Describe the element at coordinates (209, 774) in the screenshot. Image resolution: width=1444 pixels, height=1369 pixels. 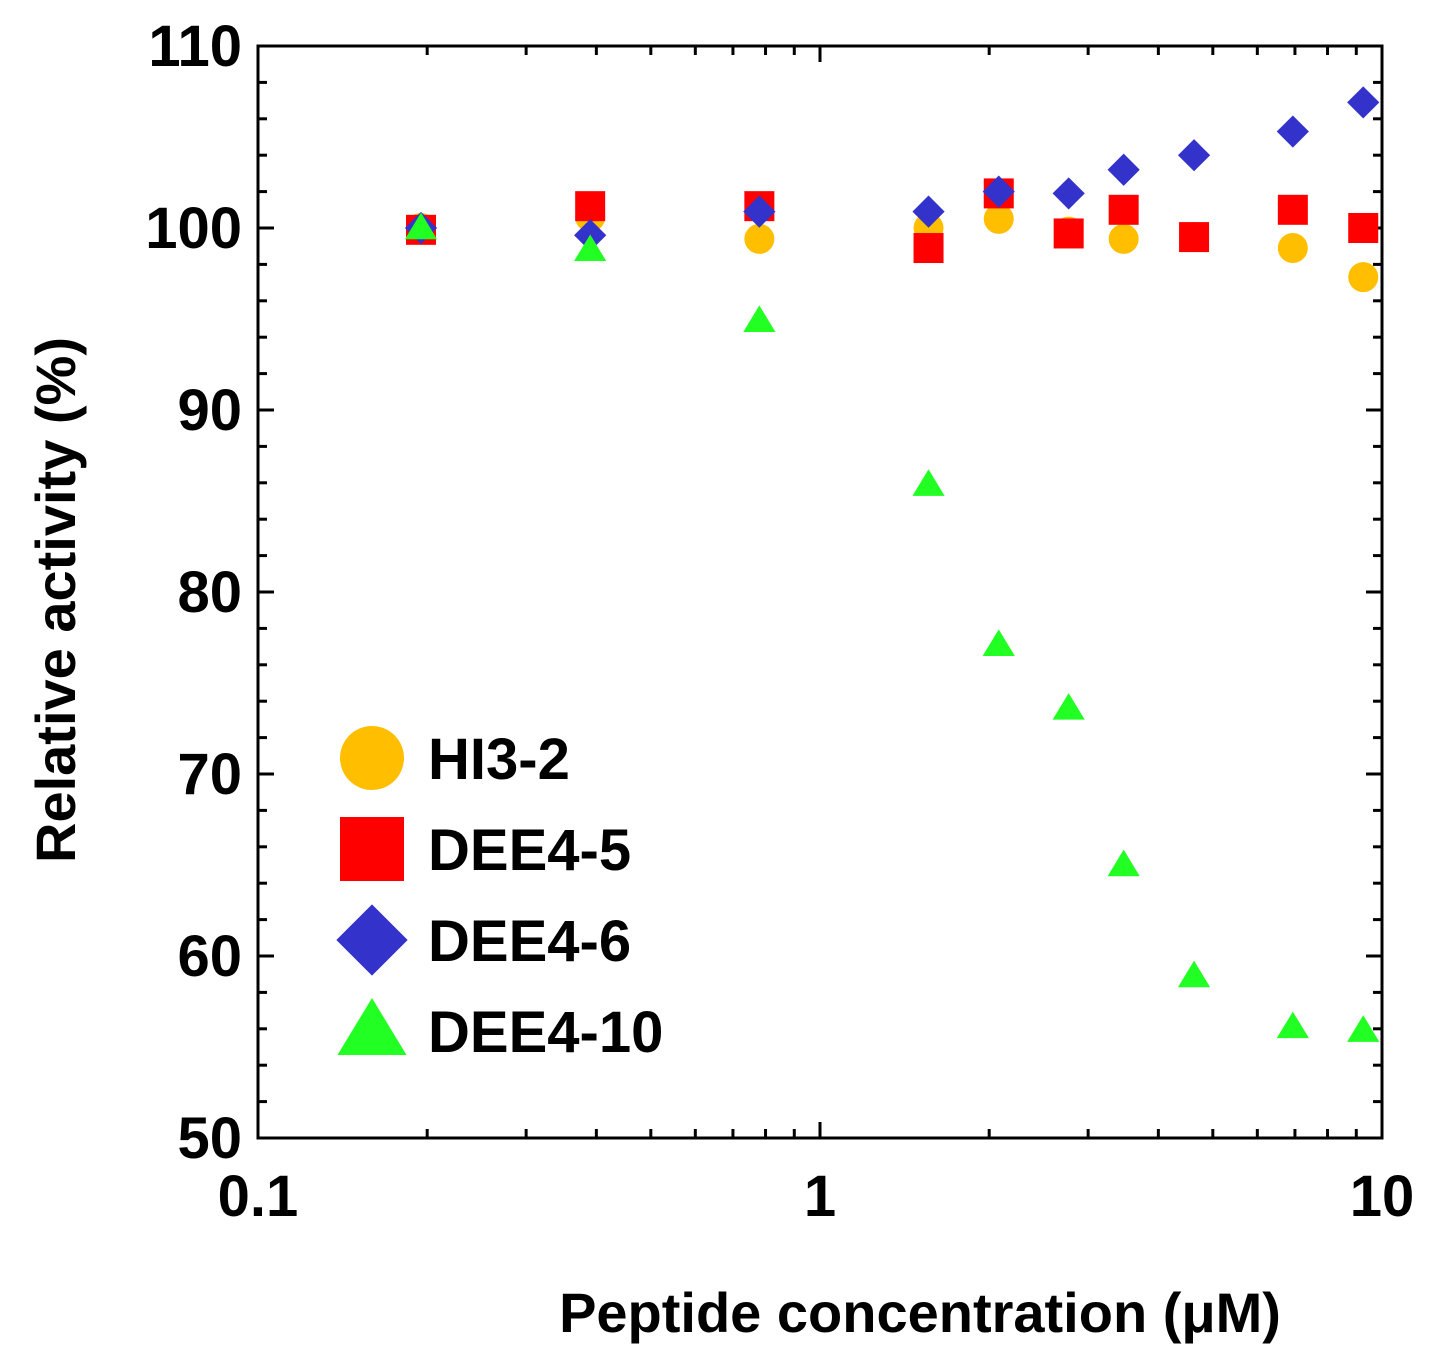
I see `y-tick-label: 70` at that location.